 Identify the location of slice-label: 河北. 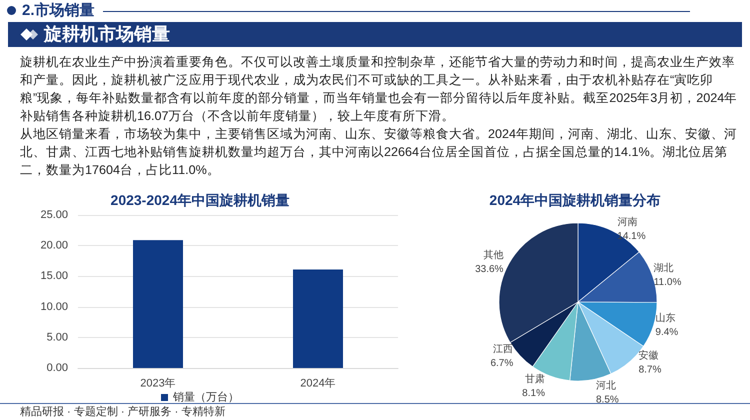
(606, 386).